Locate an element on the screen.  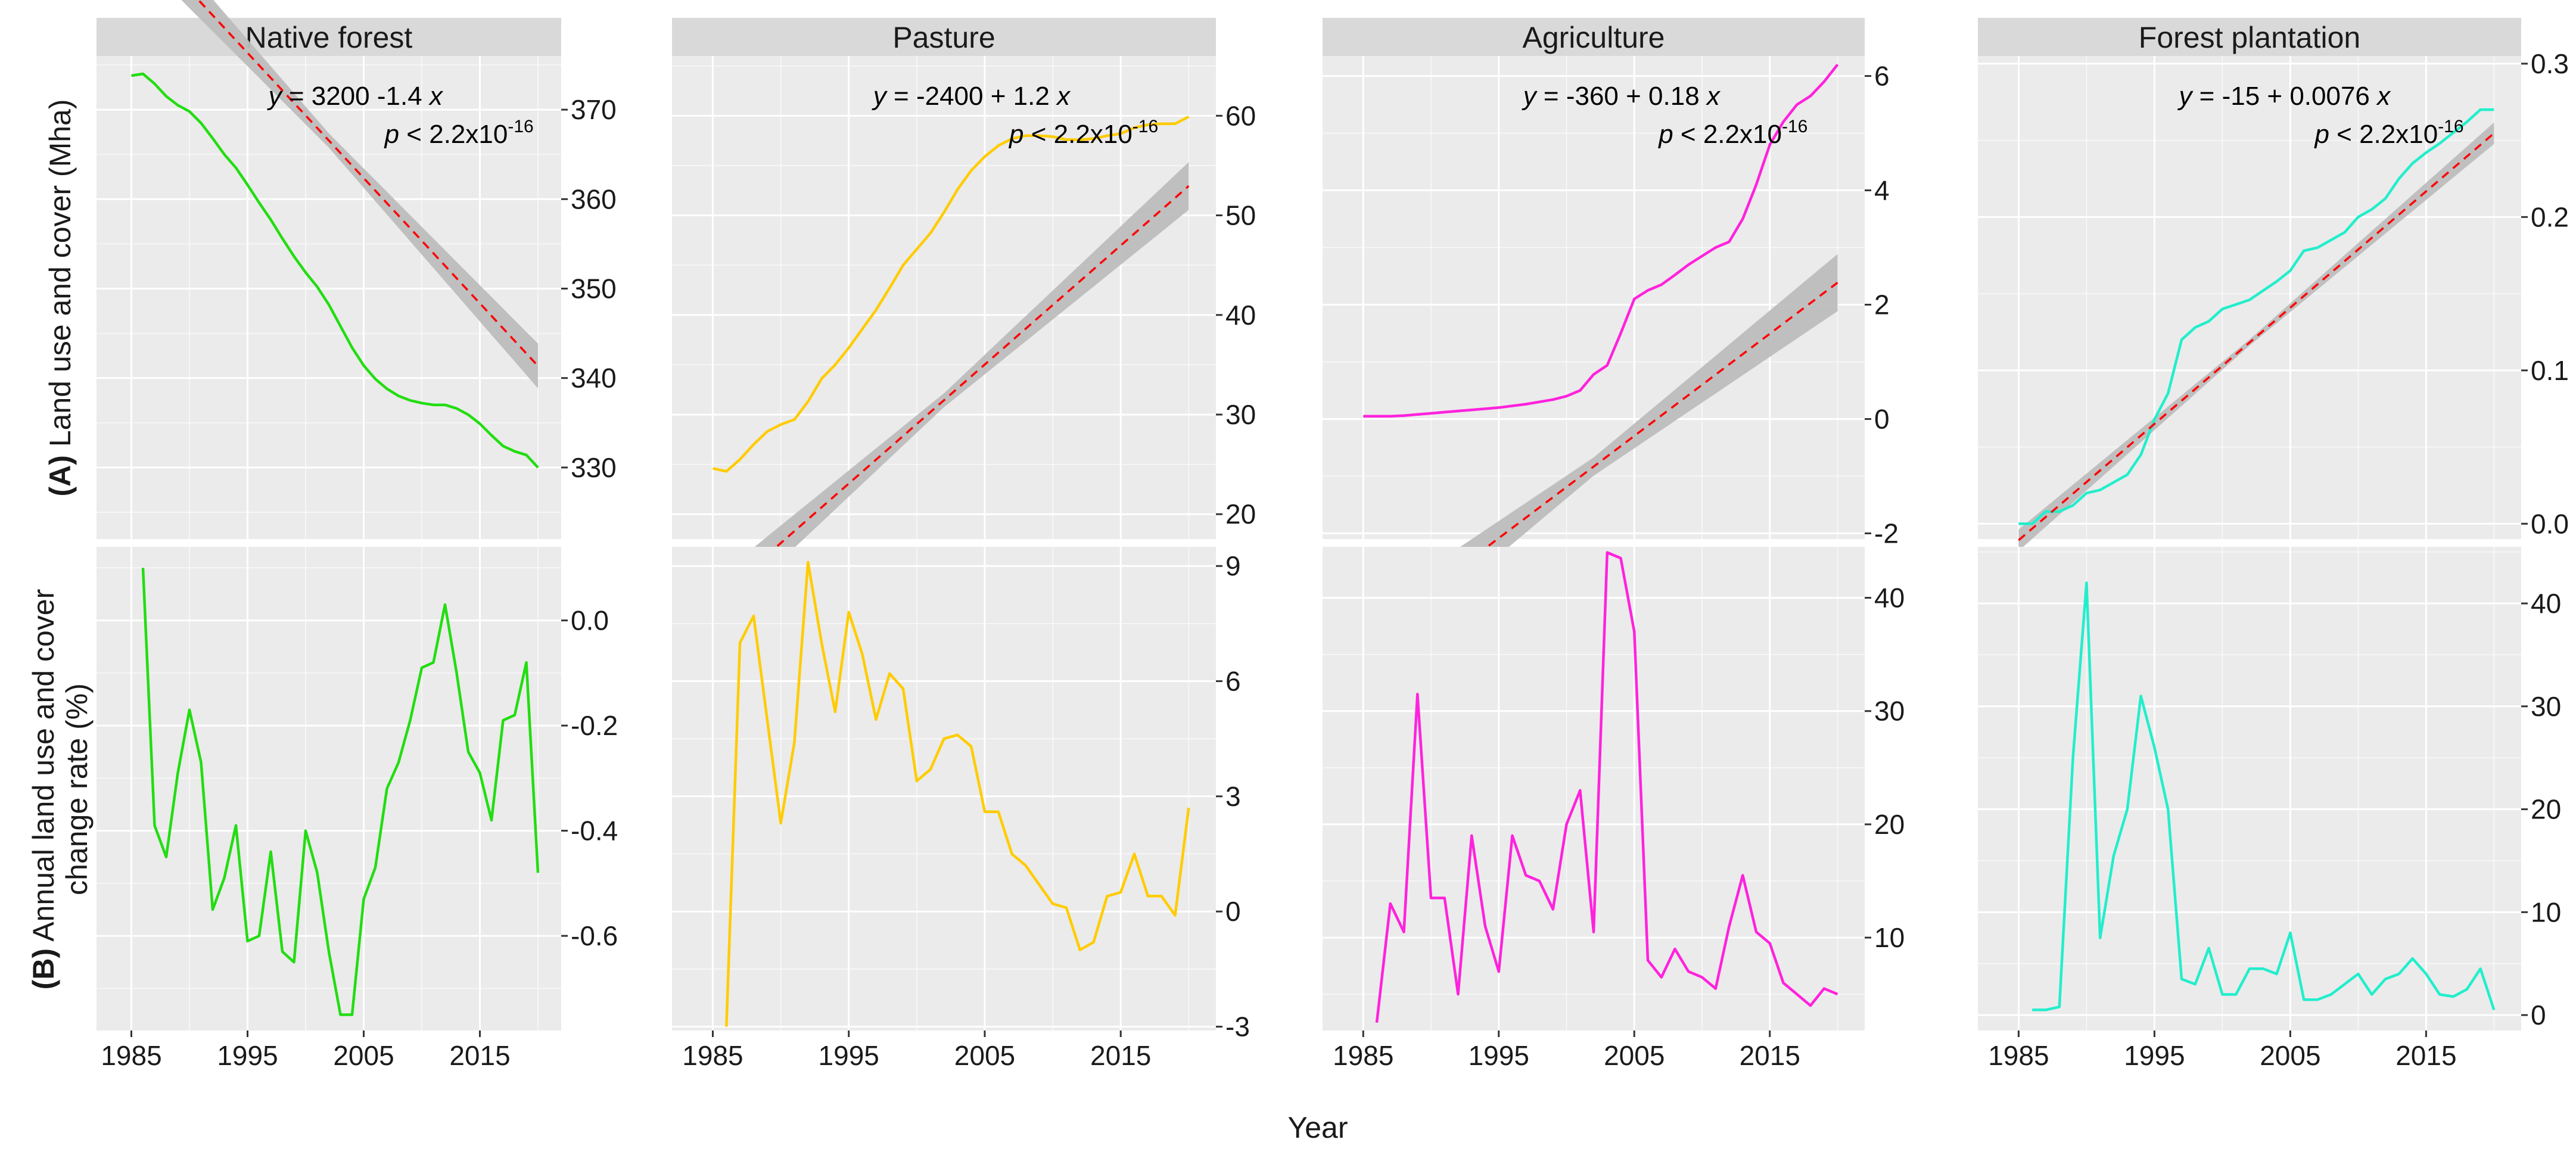
svg-text: (A) Land use and cover (Mha) is located at coordinates (60, 298).